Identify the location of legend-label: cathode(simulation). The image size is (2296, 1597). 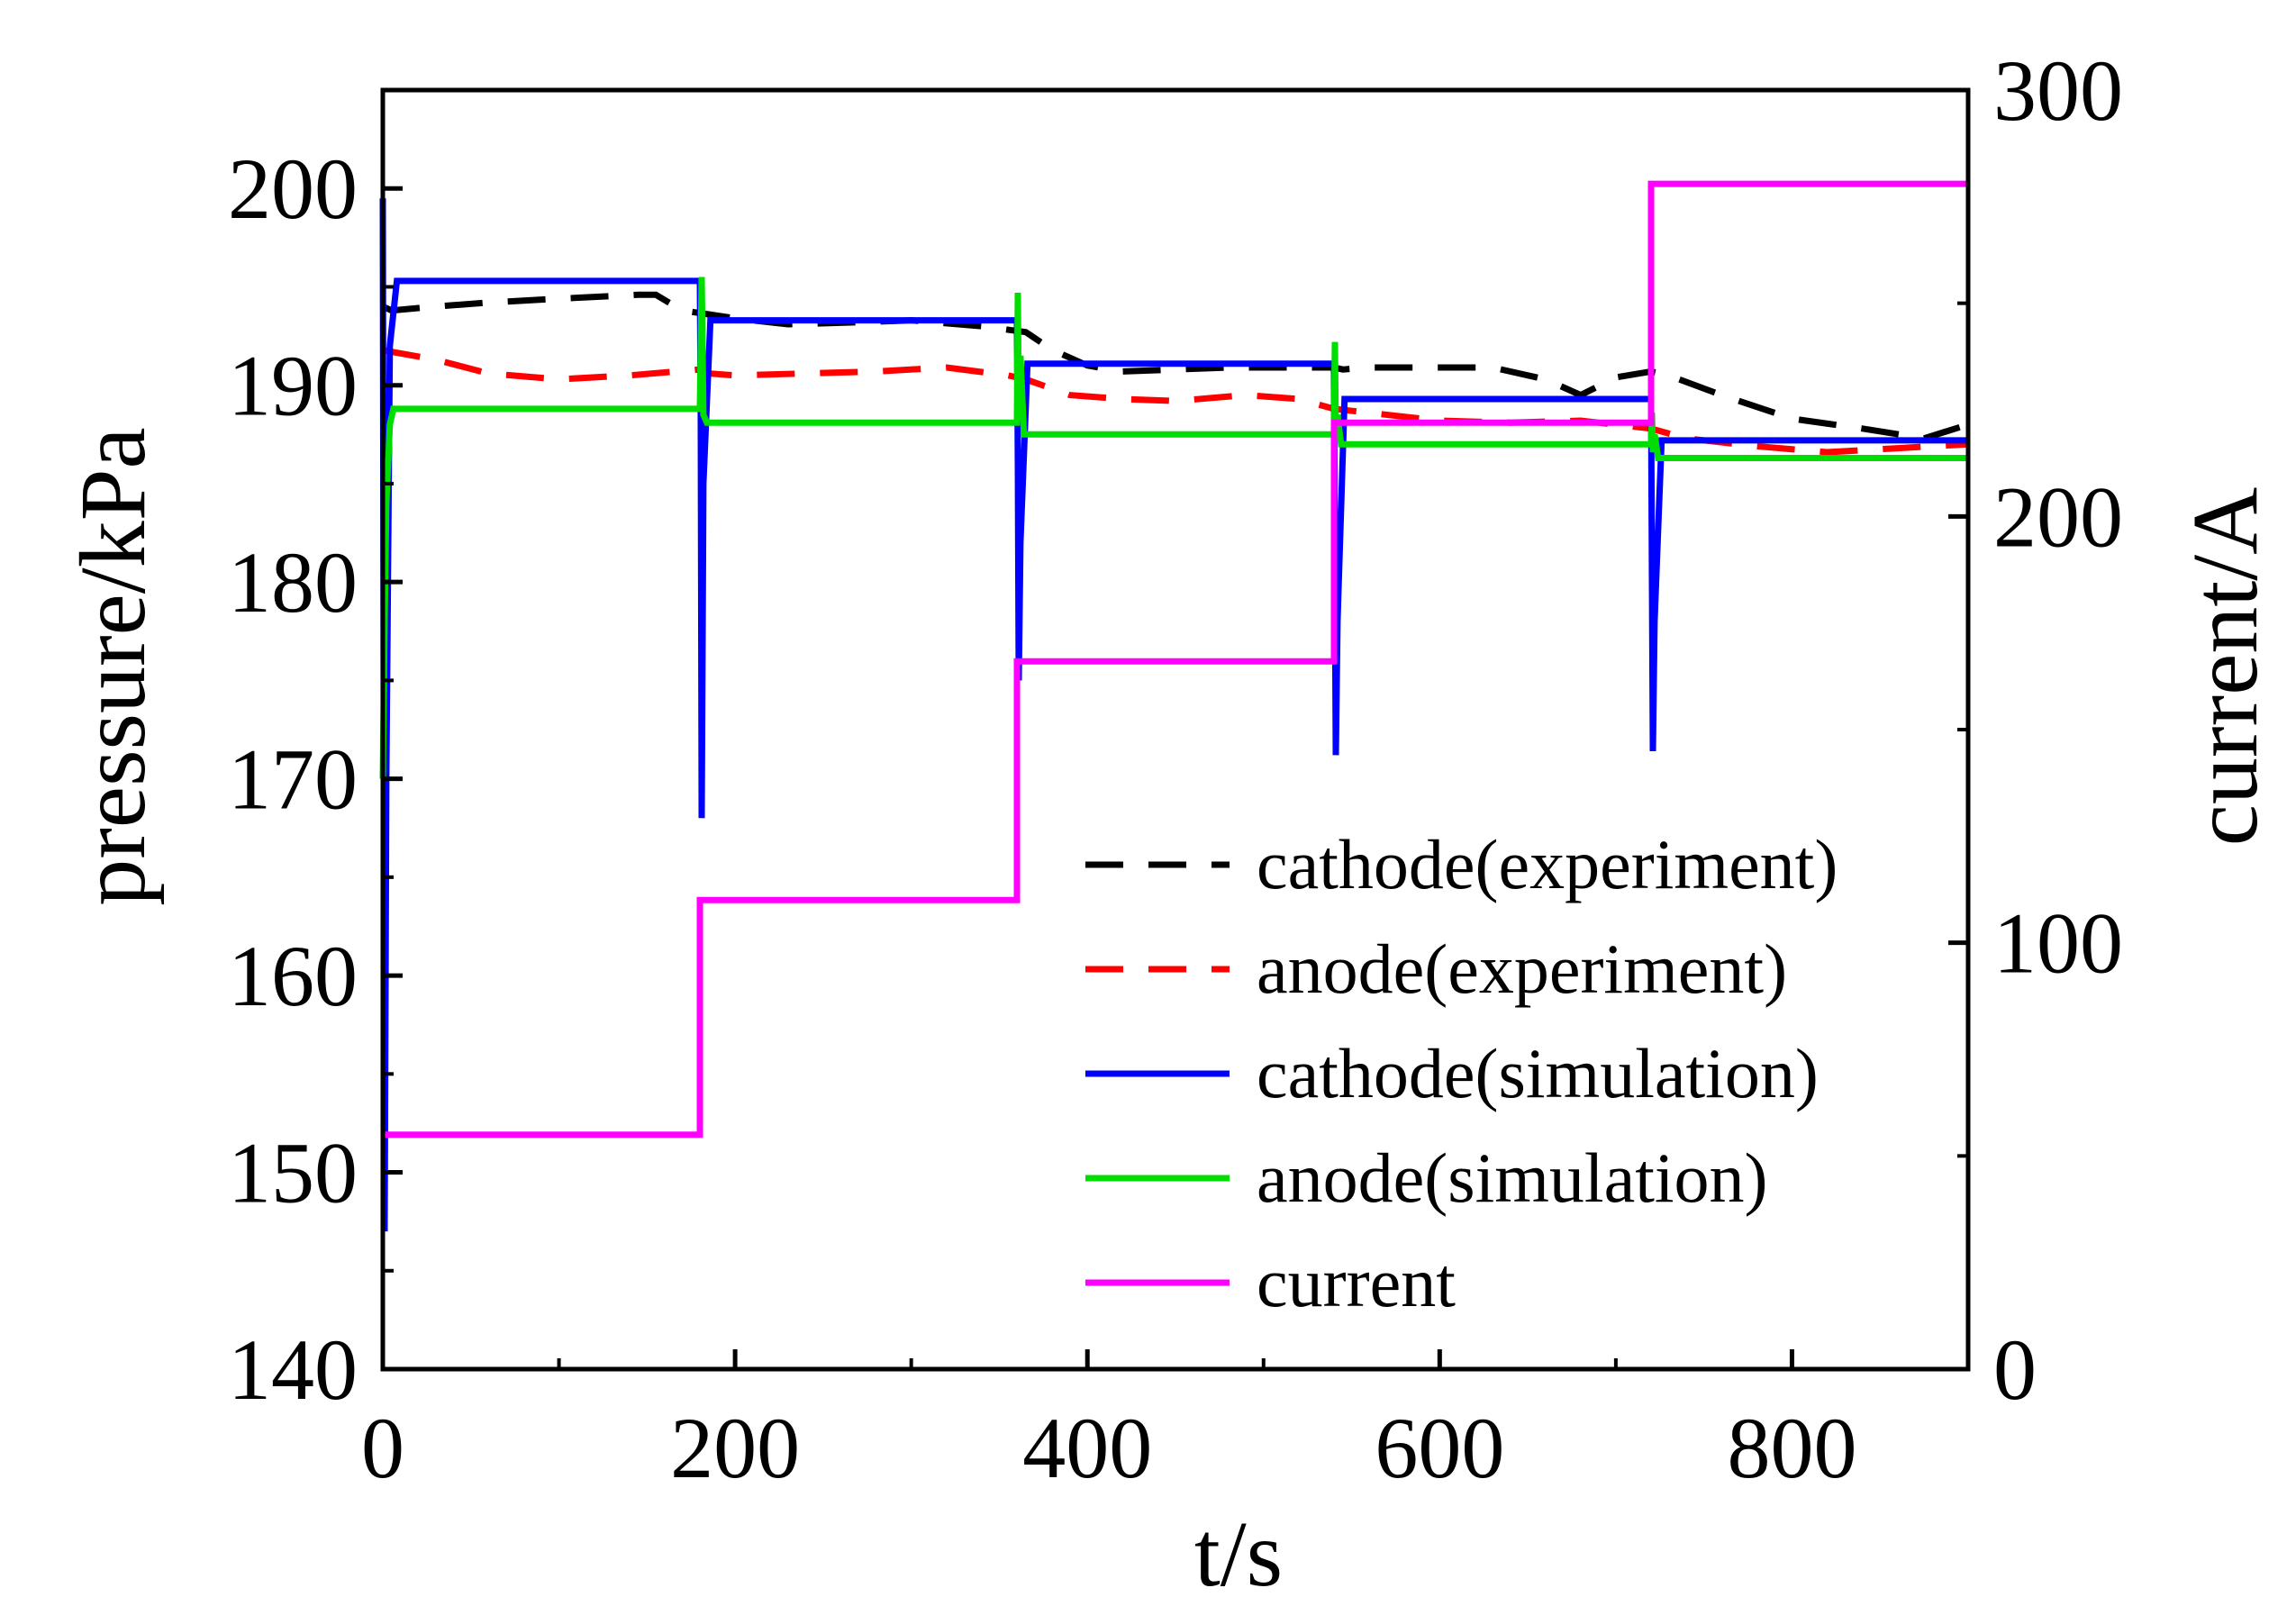
(1538, 1073).